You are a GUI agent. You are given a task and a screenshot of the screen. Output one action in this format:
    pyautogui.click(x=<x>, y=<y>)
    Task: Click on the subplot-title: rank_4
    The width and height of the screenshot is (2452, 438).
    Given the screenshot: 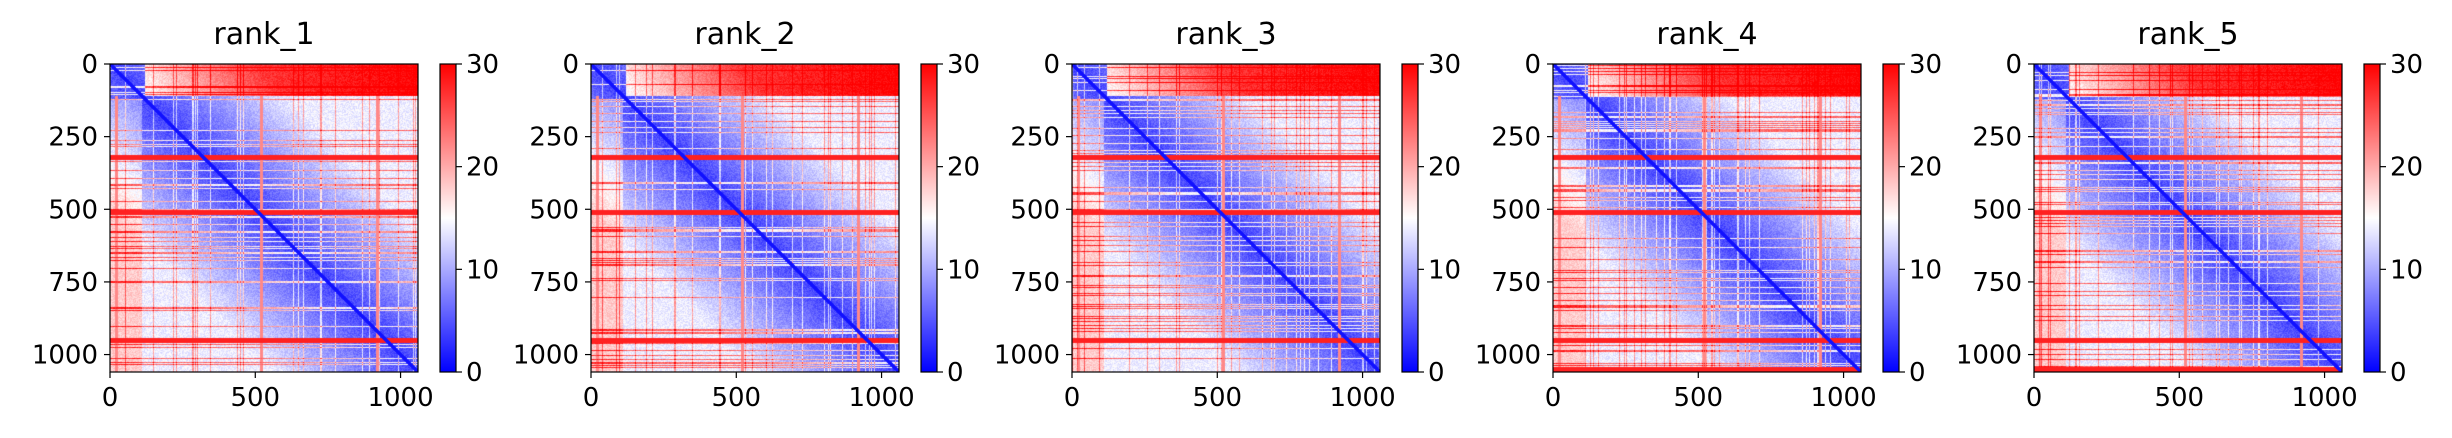 What is the action you would take?
    pyautogui.click(x=1706, y=34)
    